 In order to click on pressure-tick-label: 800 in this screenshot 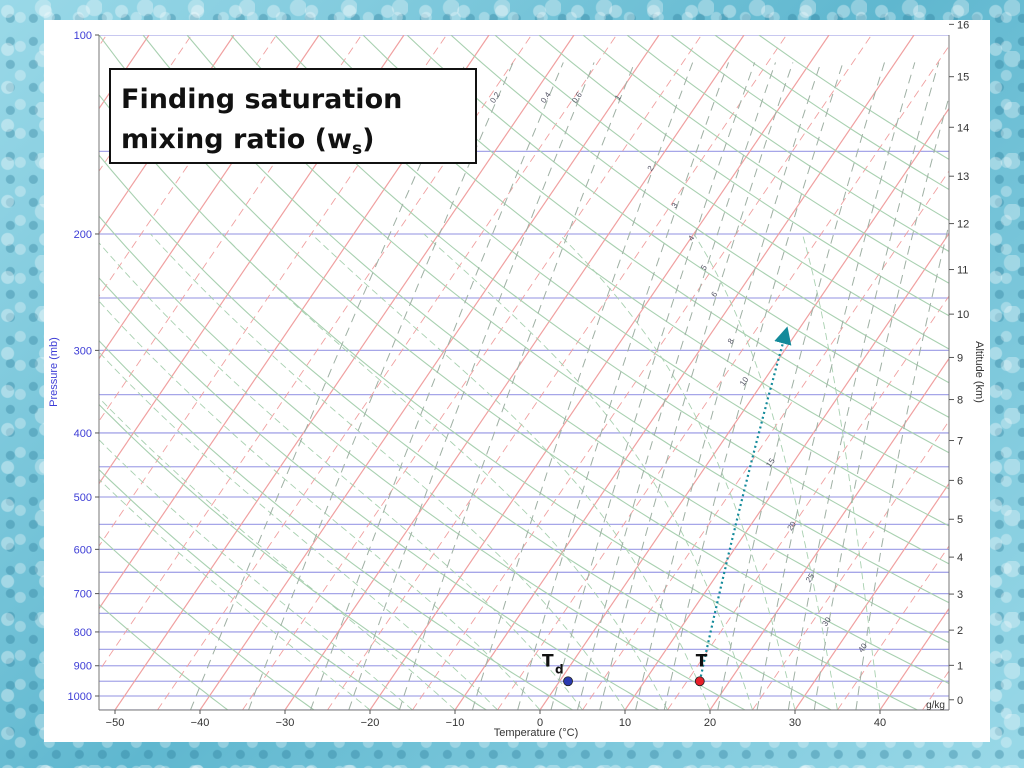, I will do `click(83, 633)`.